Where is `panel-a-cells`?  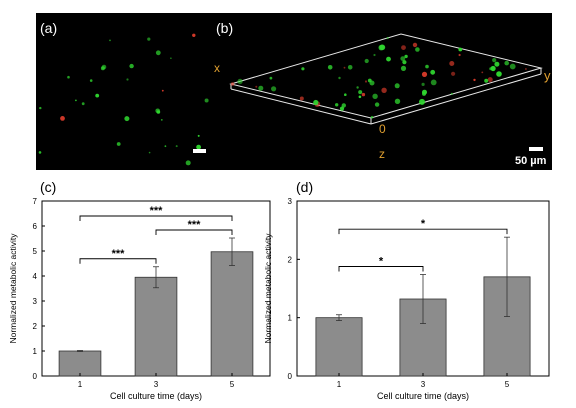
panel-a-cells is located at coordinates (123, 99).